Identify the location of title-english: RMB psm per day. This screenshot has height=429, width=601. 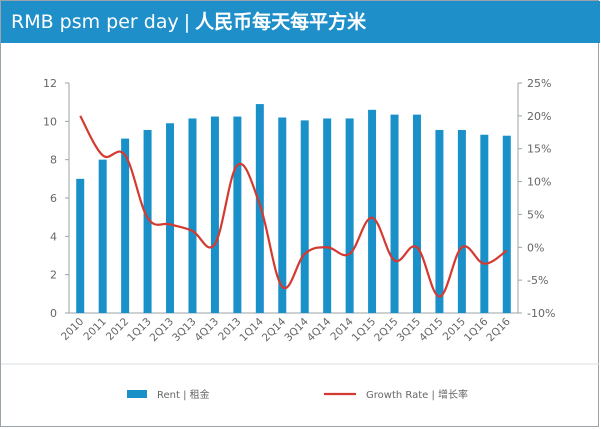
(95, 22).